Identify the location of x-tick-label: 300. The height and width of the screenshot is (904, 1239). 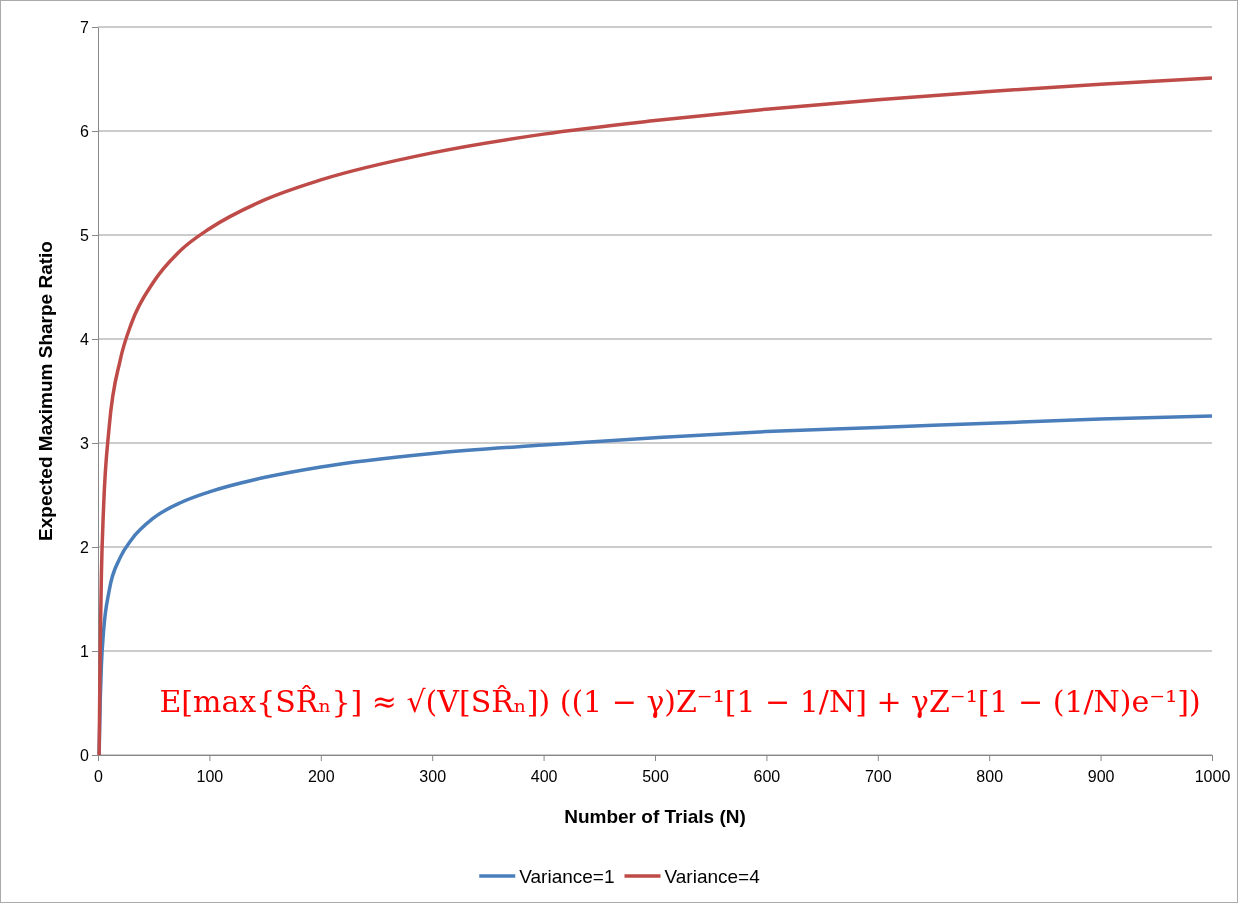
(433, 776).